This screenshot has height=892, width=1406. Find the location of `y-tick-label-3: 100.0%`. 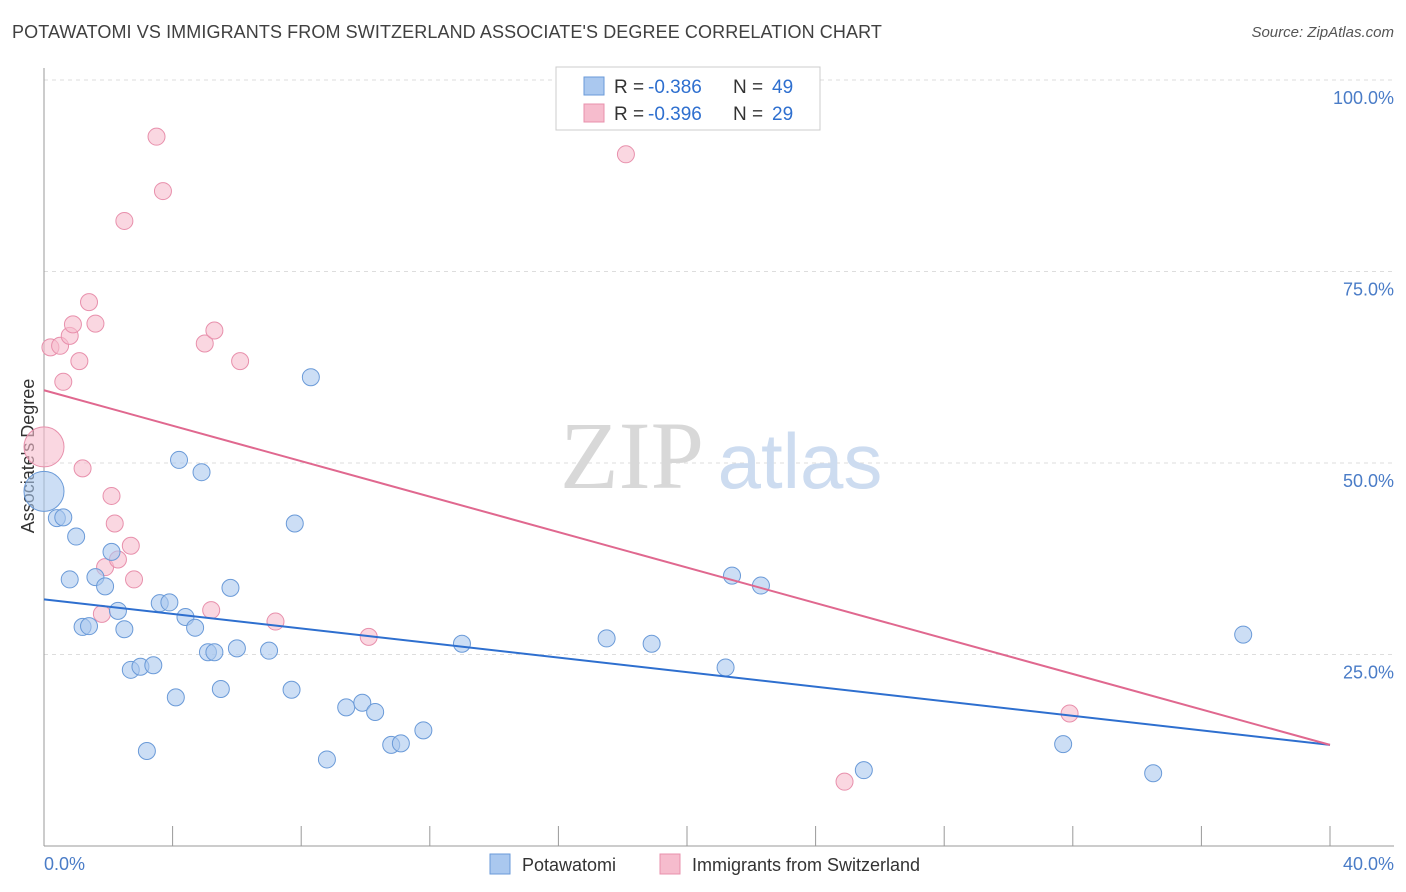

y-tick-label-3: 100.0% is located at coordinates (1363, 98).